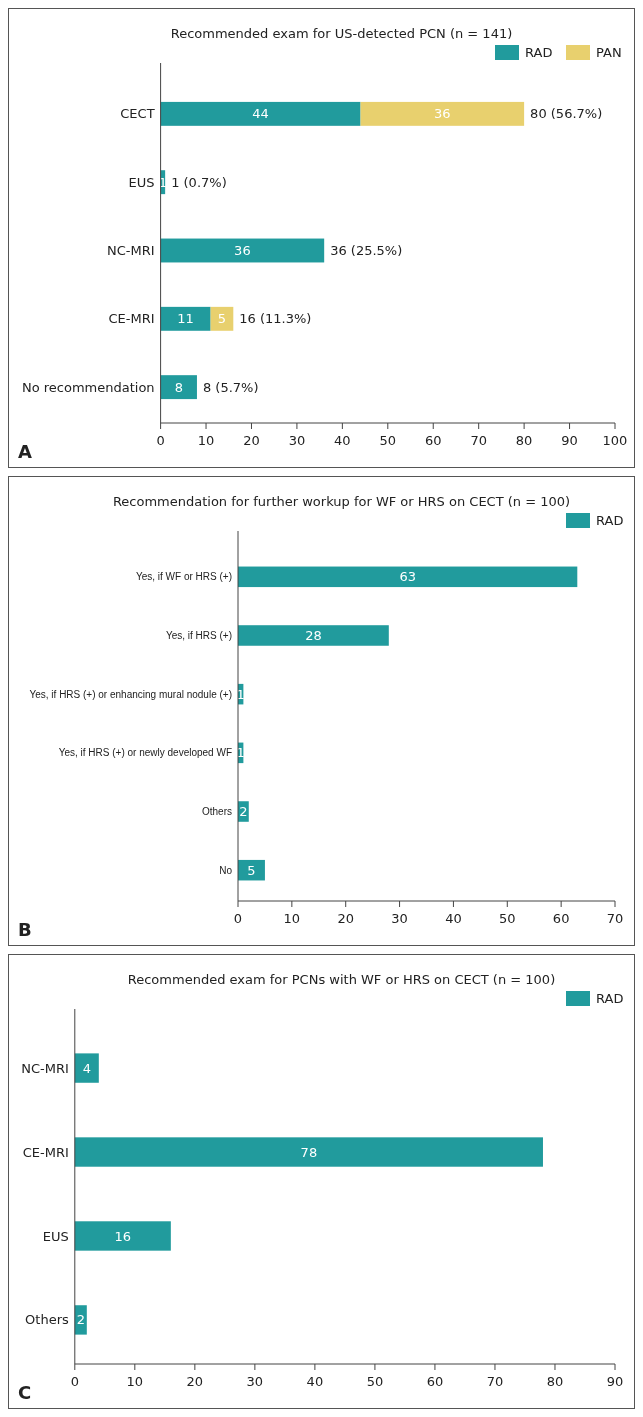 The width and height of the screenshot is (643, 1417). Describe the element at coordinates (25, 1392) in the screenshot. I see `text: C` at that location.